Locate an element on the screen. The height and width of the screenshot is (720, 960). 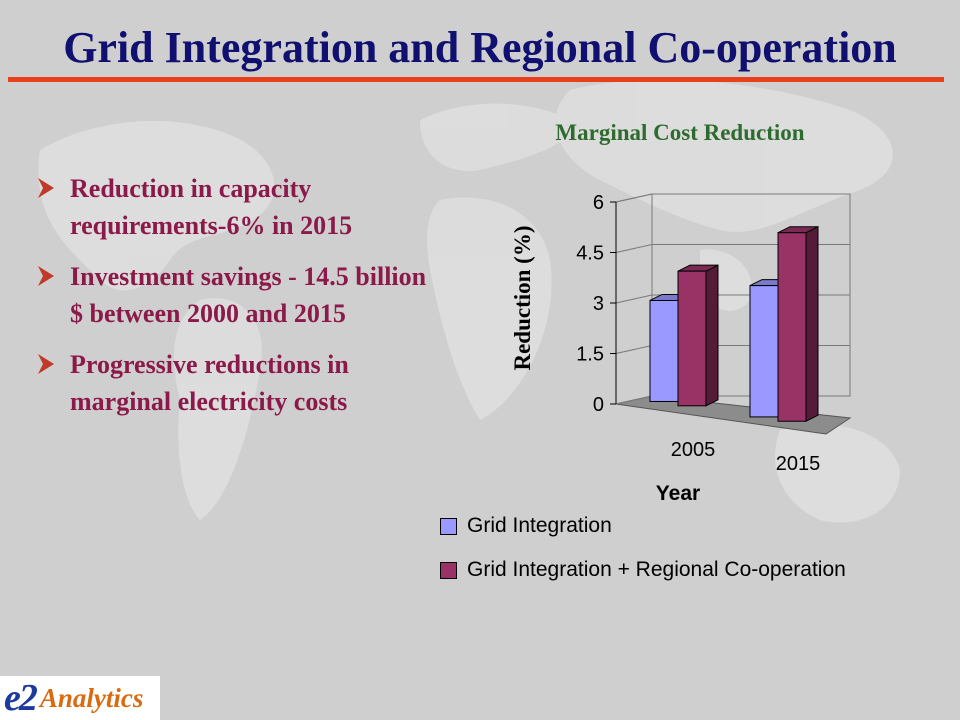
y-tick-label: 6 is located at coordinates (598, 203).